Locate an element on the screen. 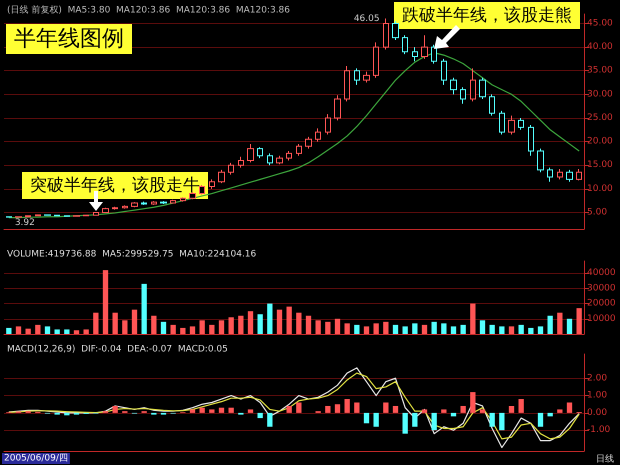 This screenshot has height=465, width=620. y-tick-label: -1.00 is located at coordinates (599, 430).